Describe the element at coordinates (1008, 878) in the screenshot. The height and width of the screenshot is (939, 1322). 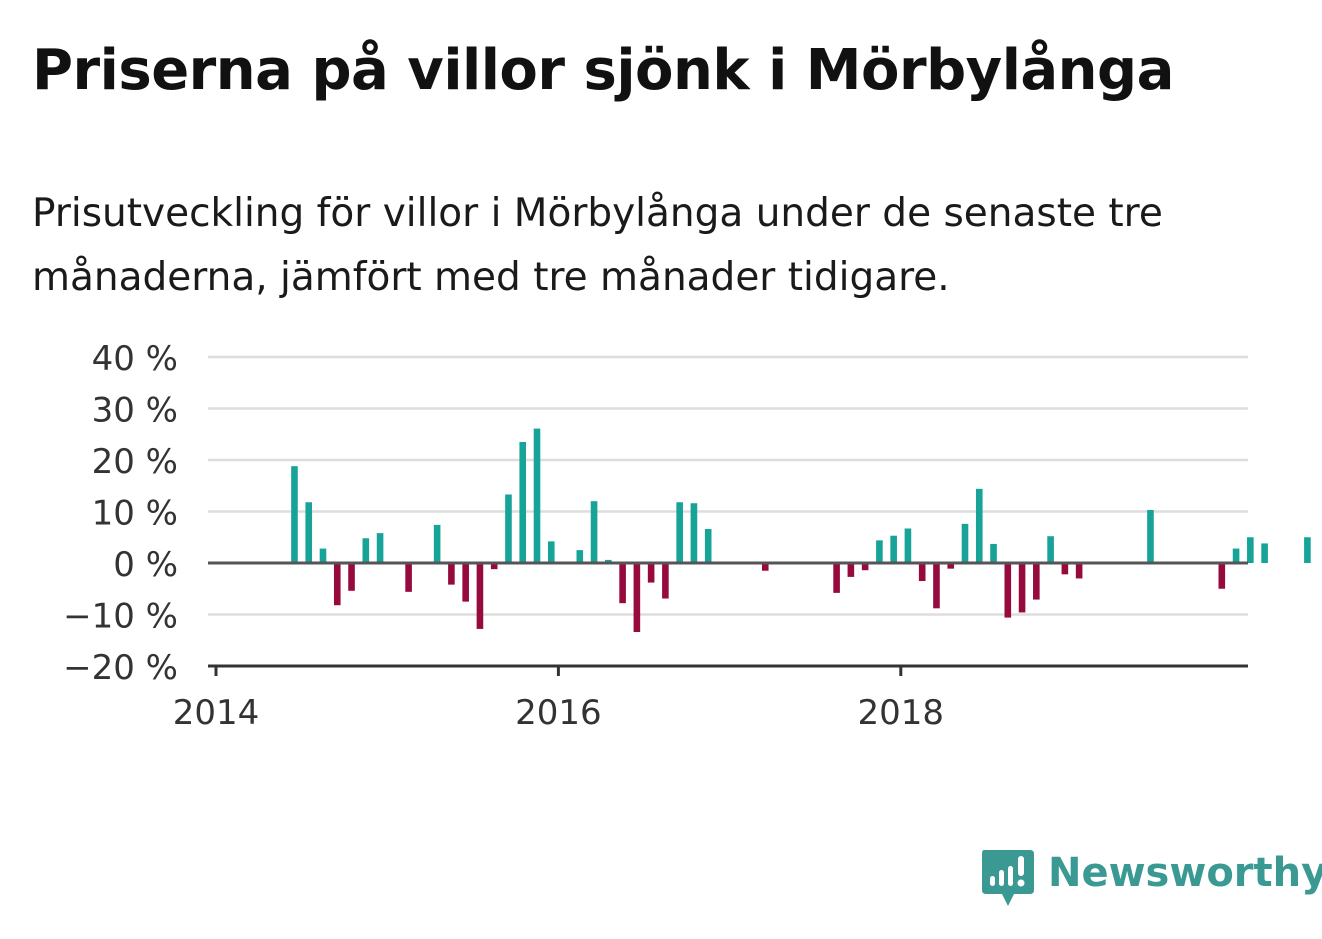
I see `newsworthy-logo-icon` at that location.